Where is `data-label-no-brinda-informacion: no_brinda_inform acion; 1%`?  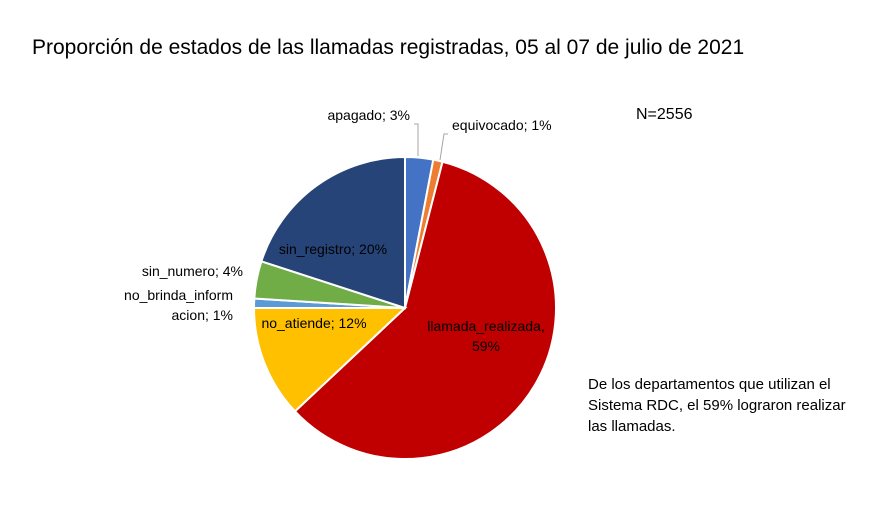 data-label-no-brinda-informacion: no_brinda_inform acion; 1% is located at coordinates (178, 305).